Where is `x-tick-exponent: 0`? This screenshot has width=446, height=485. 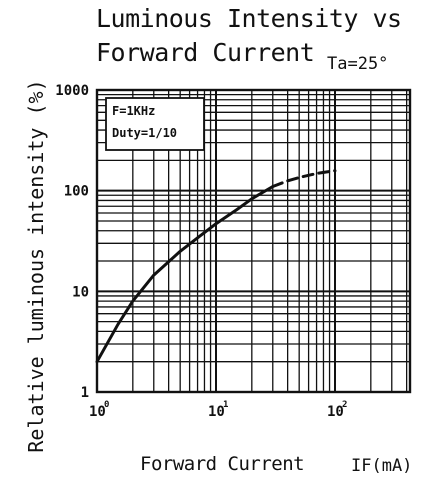
x-tick-exponent: 0 is located at coordinates (106, 405).